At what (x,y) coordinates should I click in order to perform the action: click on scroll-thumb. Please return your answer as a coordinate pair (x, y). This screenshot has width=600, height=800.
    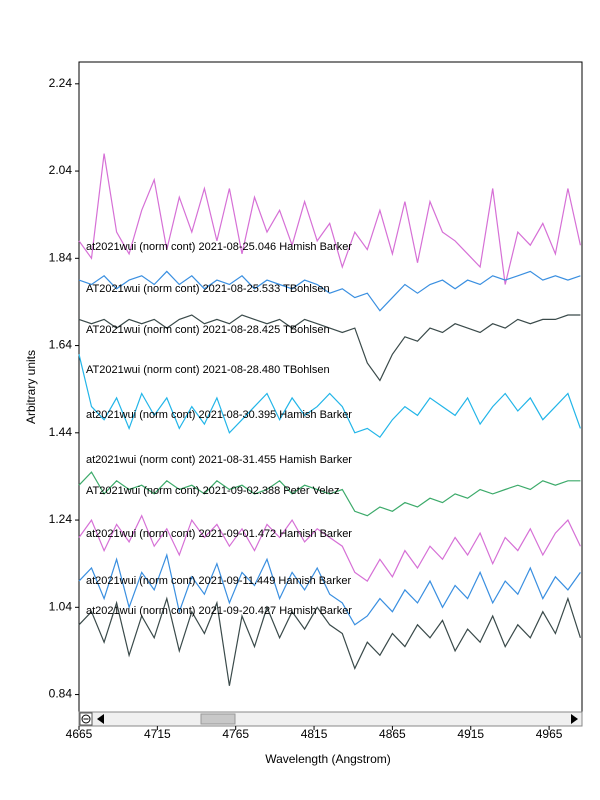
    Looking at the image, I should click on (218, 719).